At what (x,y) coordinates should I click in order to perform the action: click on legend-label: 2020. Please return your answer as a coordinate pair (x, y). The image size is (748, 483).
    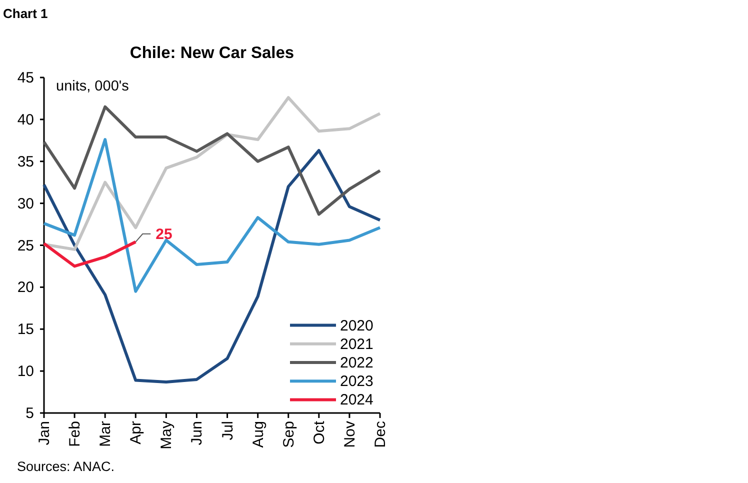
    Looking at the image, I should click on (357, 325).